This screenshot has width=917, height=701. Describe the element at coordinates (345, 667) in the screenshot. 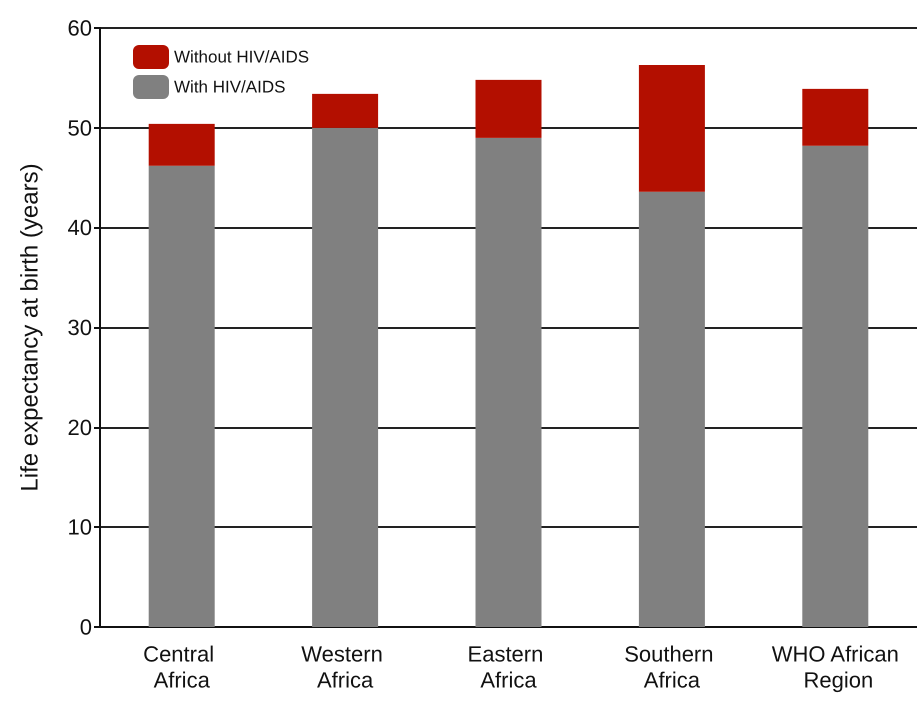

I see `x-tick-label: Western Africa` at that location.